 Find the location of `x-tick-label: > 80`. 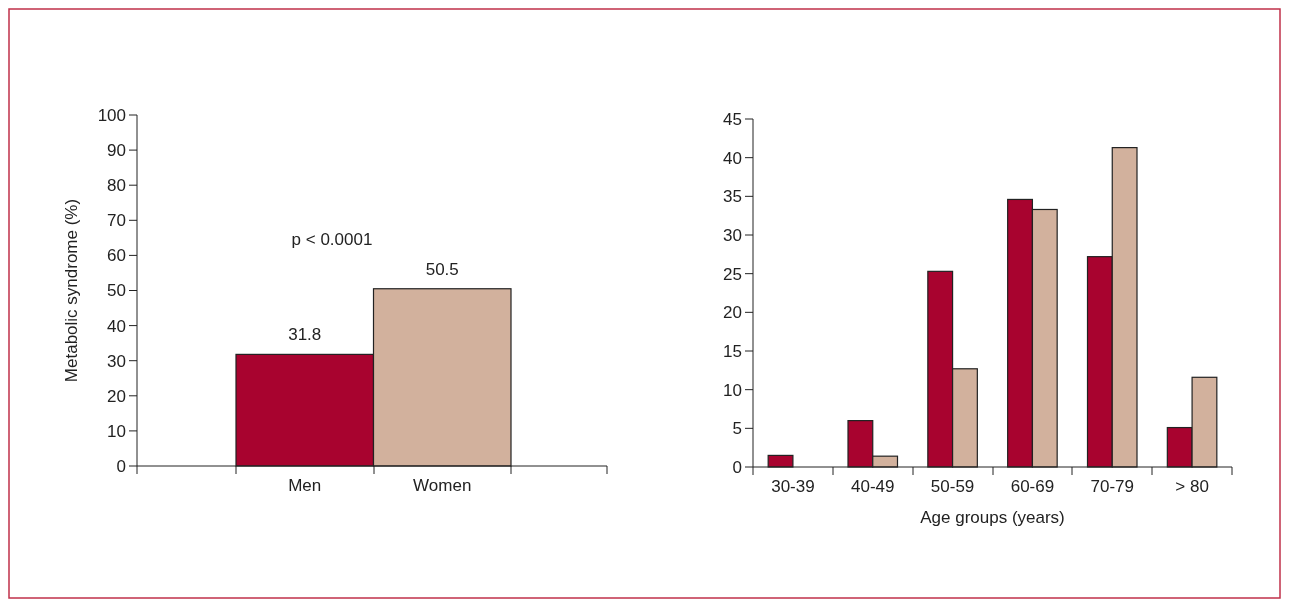

x-tick-label: > 80 is located at coordinates (1192, 486).